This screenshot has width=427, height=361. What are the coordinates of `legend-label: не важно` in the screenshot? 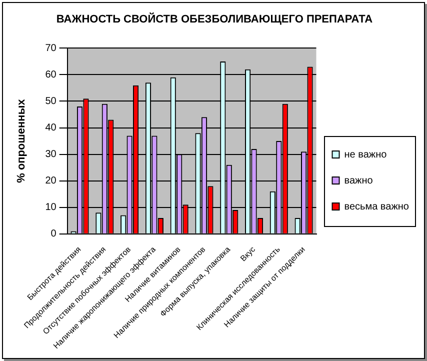 It's located at (366, 154).